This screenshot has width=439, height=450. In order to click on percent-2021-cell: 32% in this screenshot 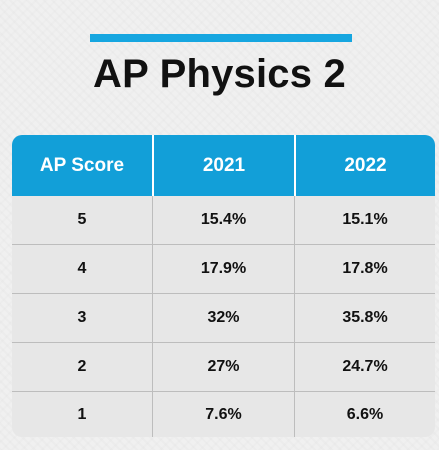, I will do `click(223, 318)`.